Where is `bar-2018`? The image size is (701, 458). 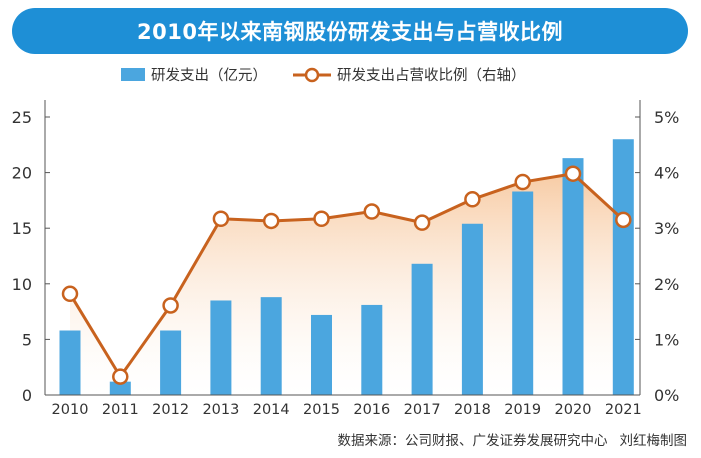 bar-2018 is located at coordinates (472, 309).